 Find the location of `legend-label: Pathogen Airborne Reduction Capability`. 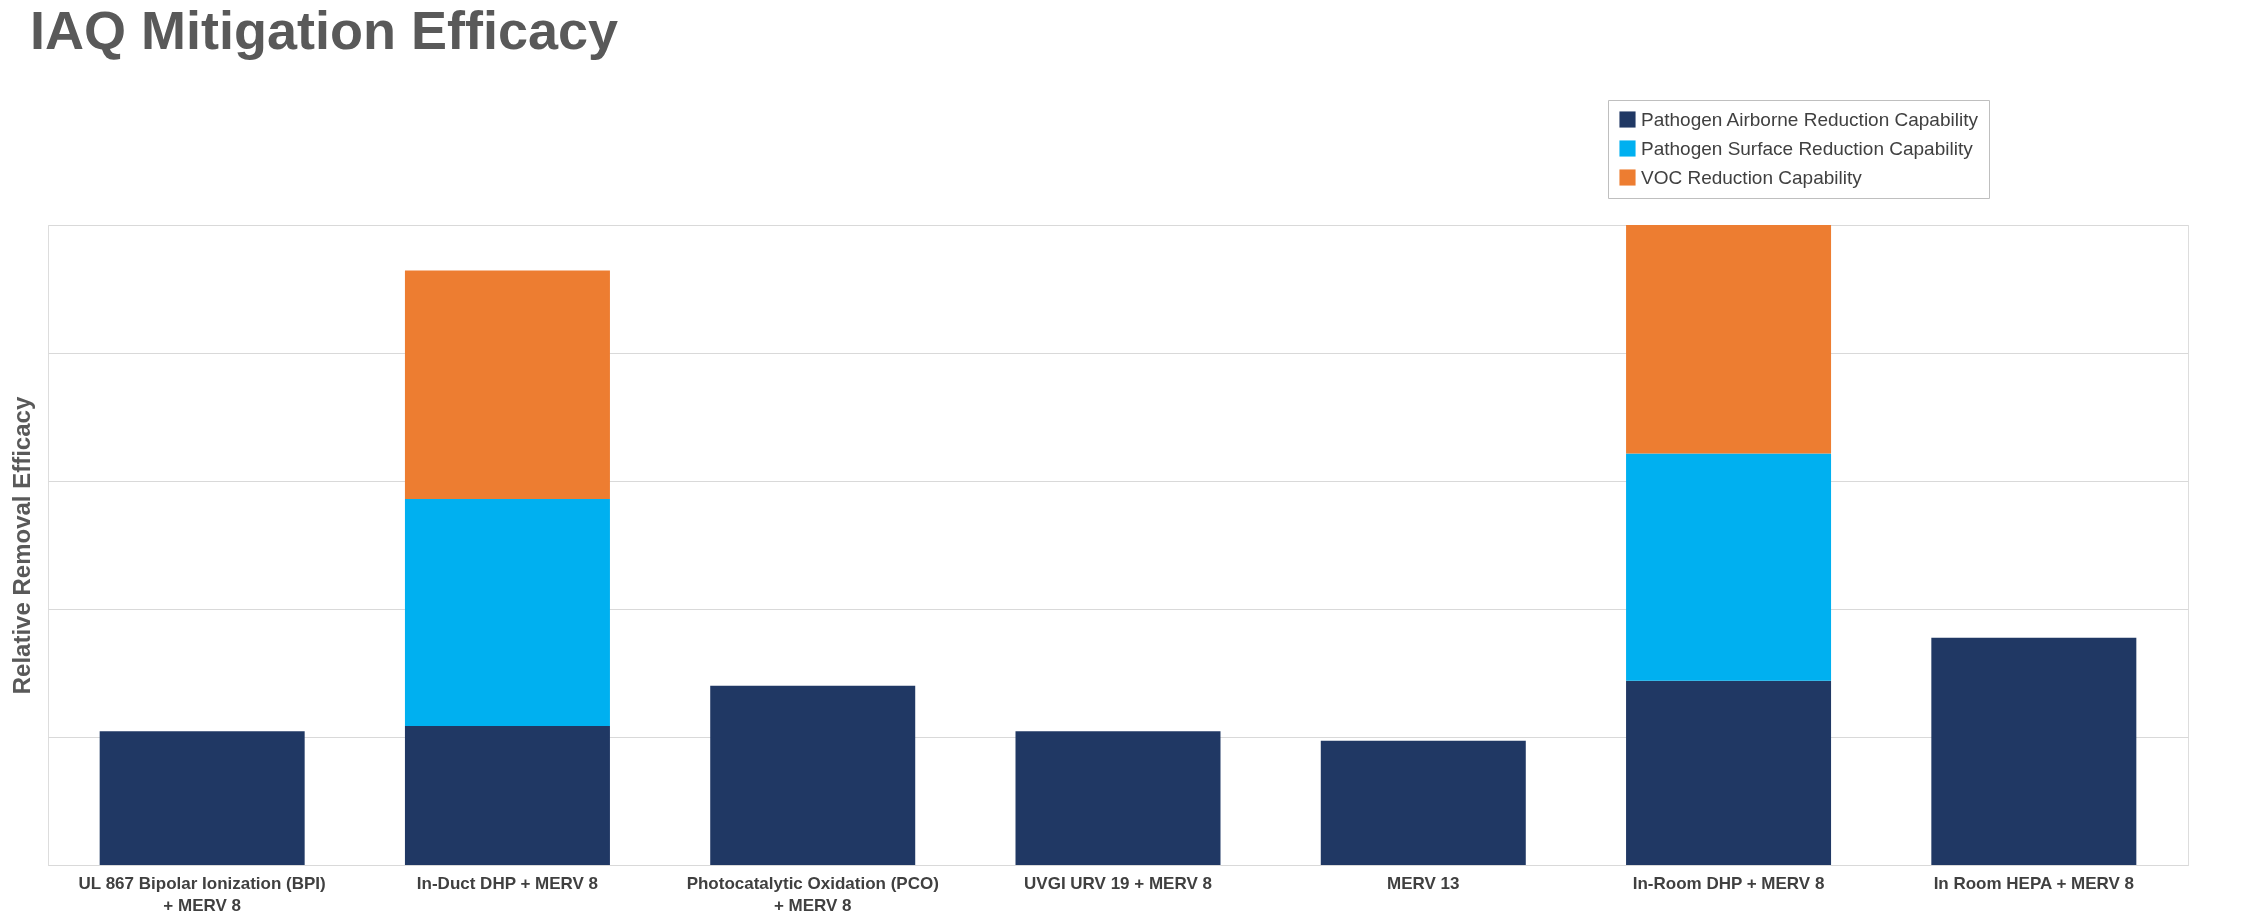

legend-label: Pathogen Airborne Reduction Capability is located at coordinates (1810, 119).